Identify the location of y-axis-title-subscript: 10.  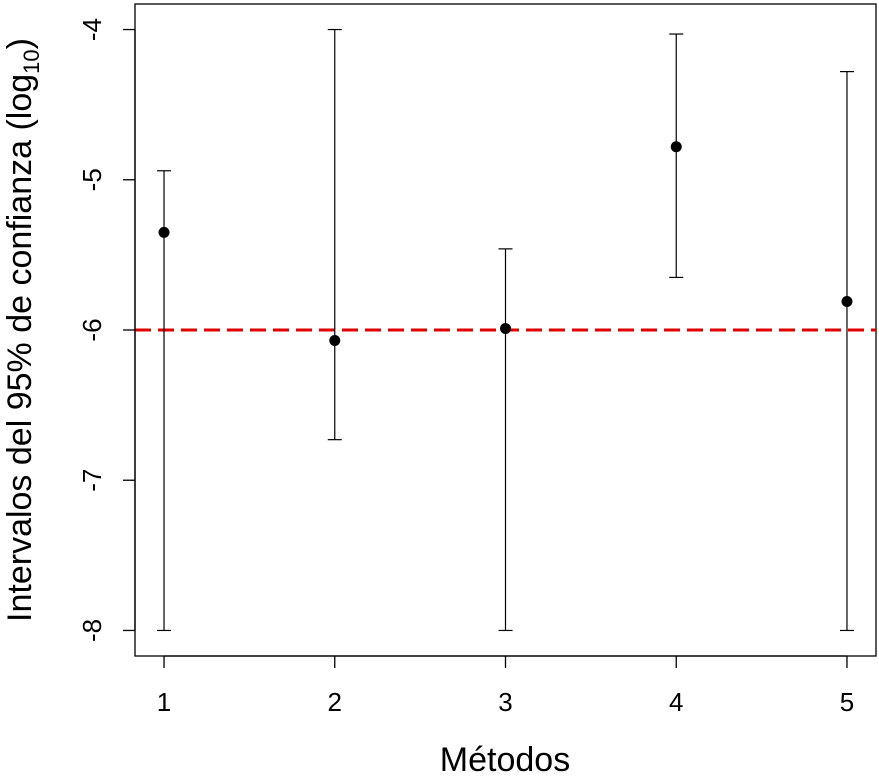
(31, 61).